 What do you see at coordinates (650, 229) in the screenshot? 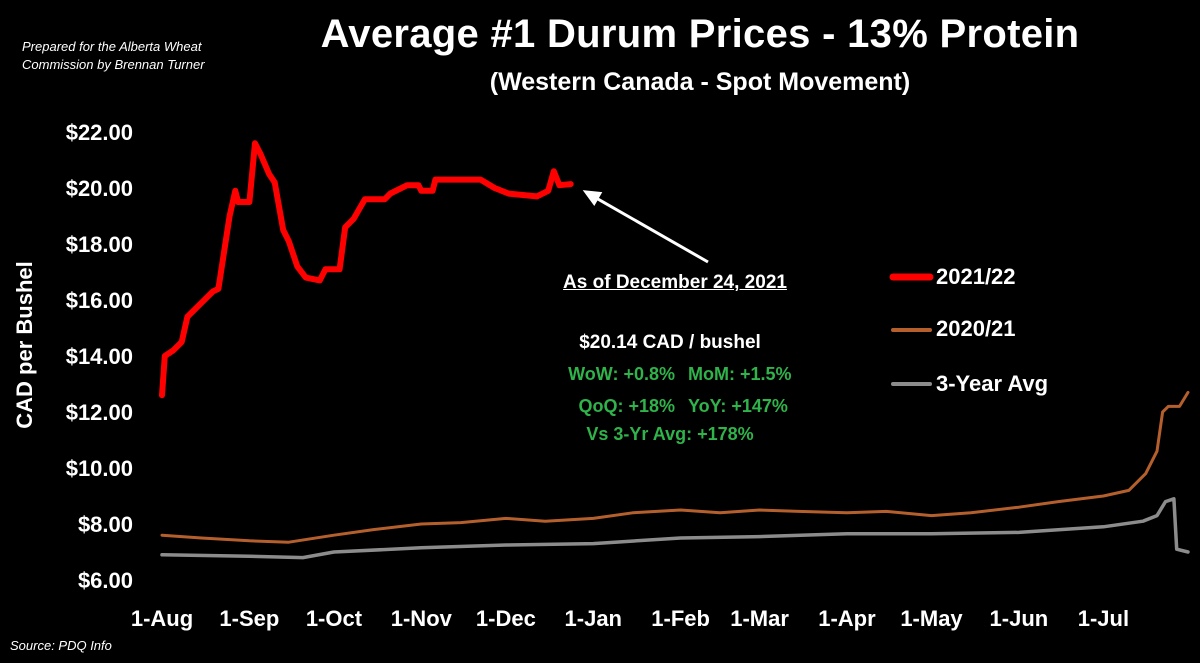
I see `arrow-shaft` at bounding box center [650, 229].